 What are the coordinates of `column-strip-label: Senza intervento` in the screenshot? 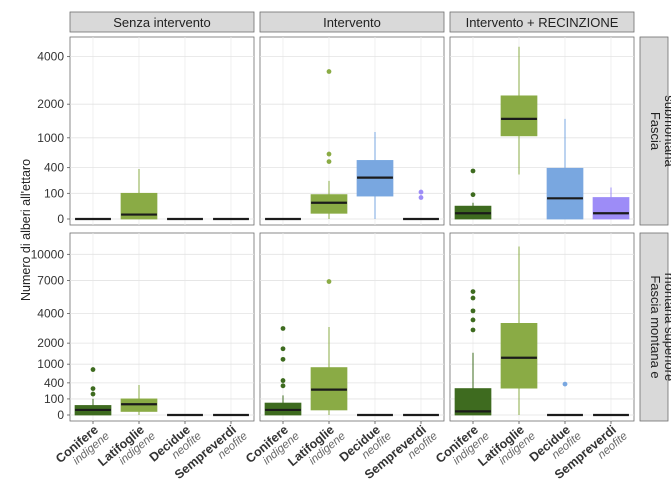 It's located at (162, 22).